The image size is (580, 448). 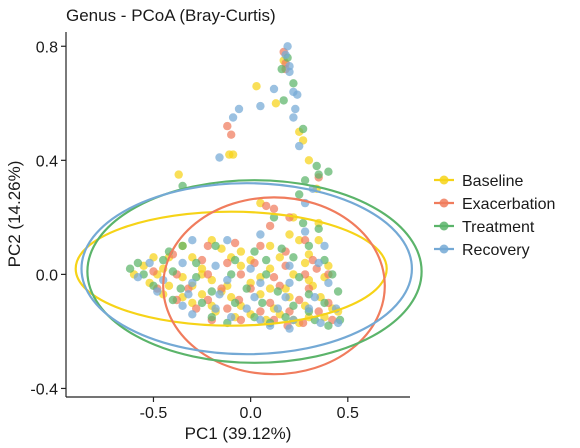 I want to click on y-tick-label: 0.0, so click(x=47, y=275).